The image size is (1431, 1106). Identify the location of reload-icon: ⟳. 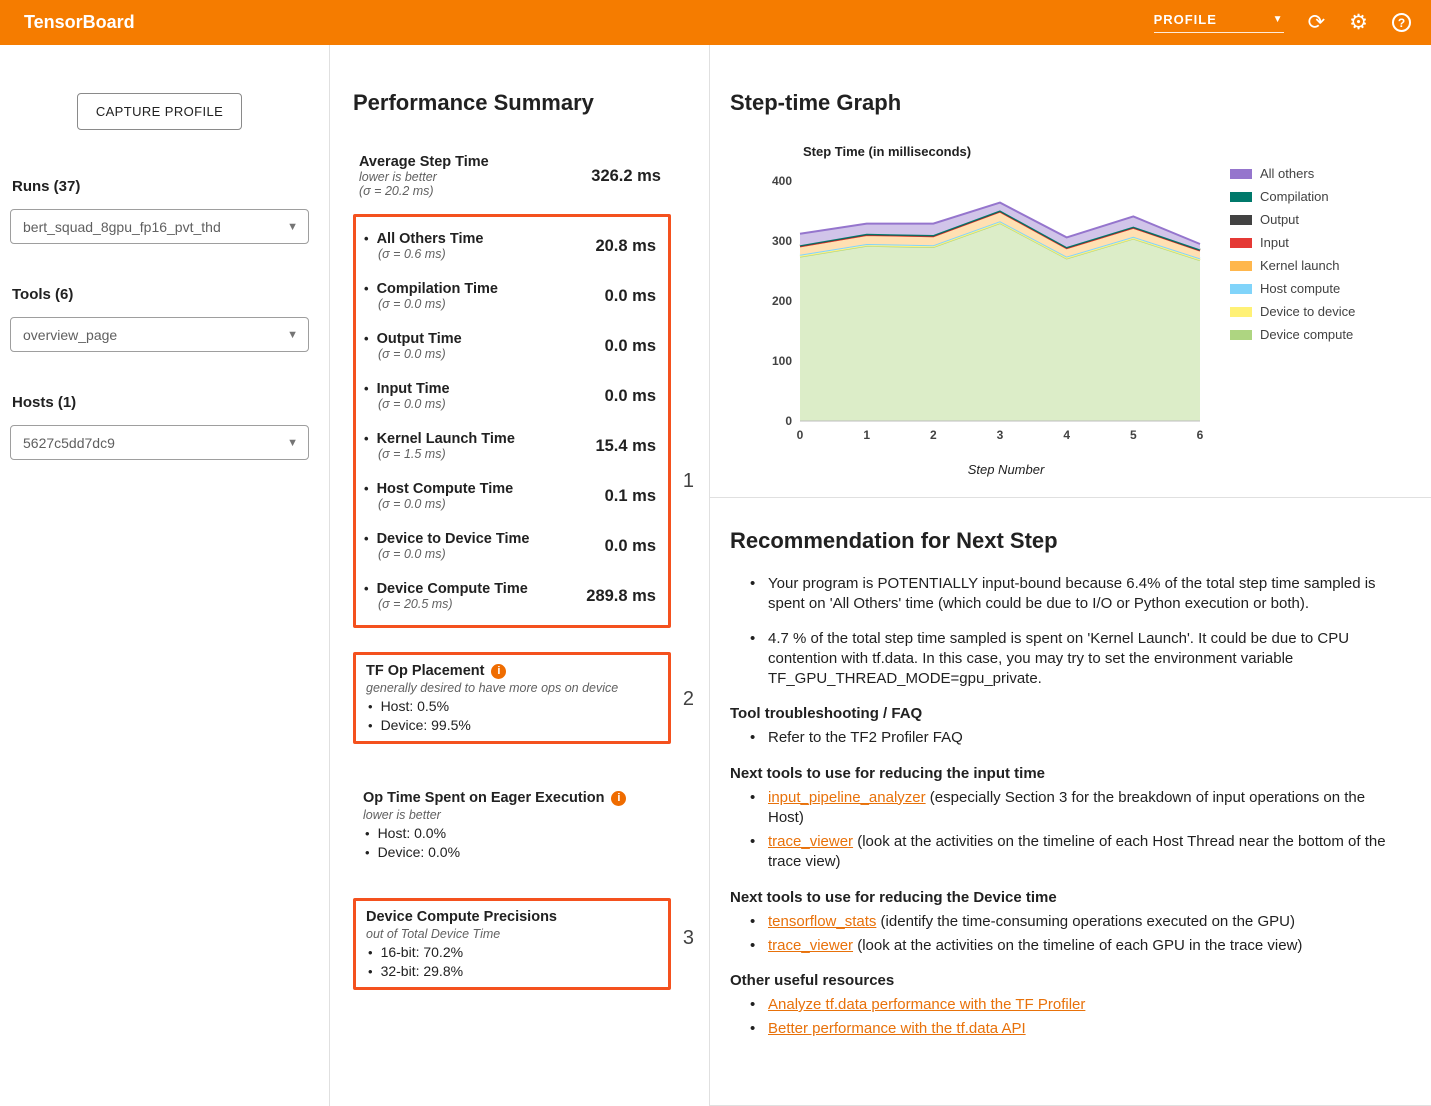
(1316, 22).